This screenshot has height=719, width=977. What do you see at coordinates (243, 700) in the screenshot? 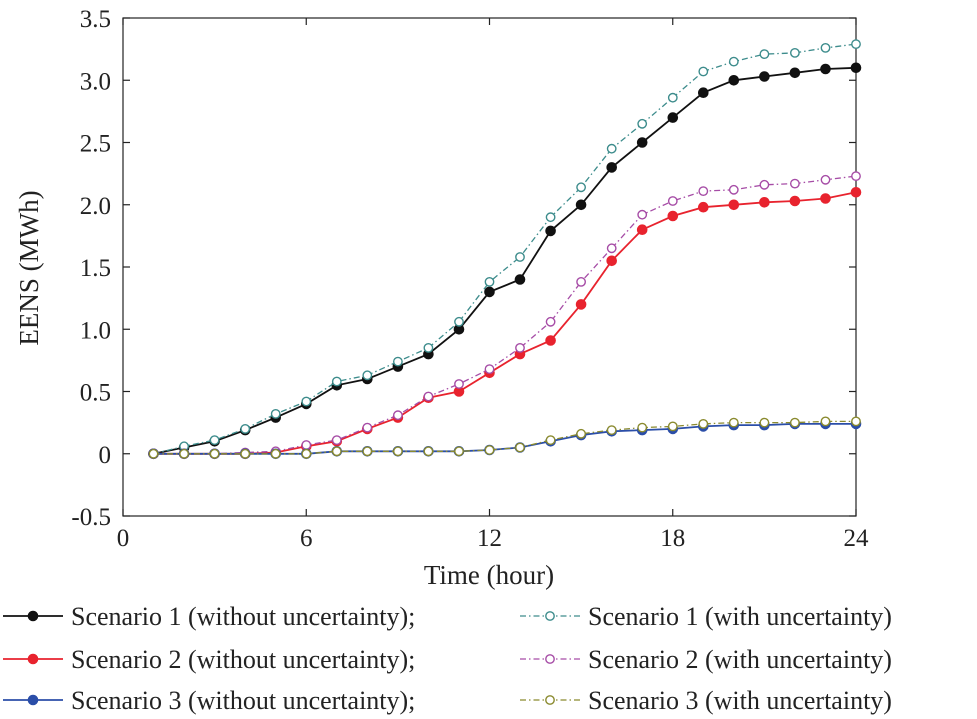
I see `legend-label: Scenario 3 (without uncertainty);` at bounding box center [243, 700].